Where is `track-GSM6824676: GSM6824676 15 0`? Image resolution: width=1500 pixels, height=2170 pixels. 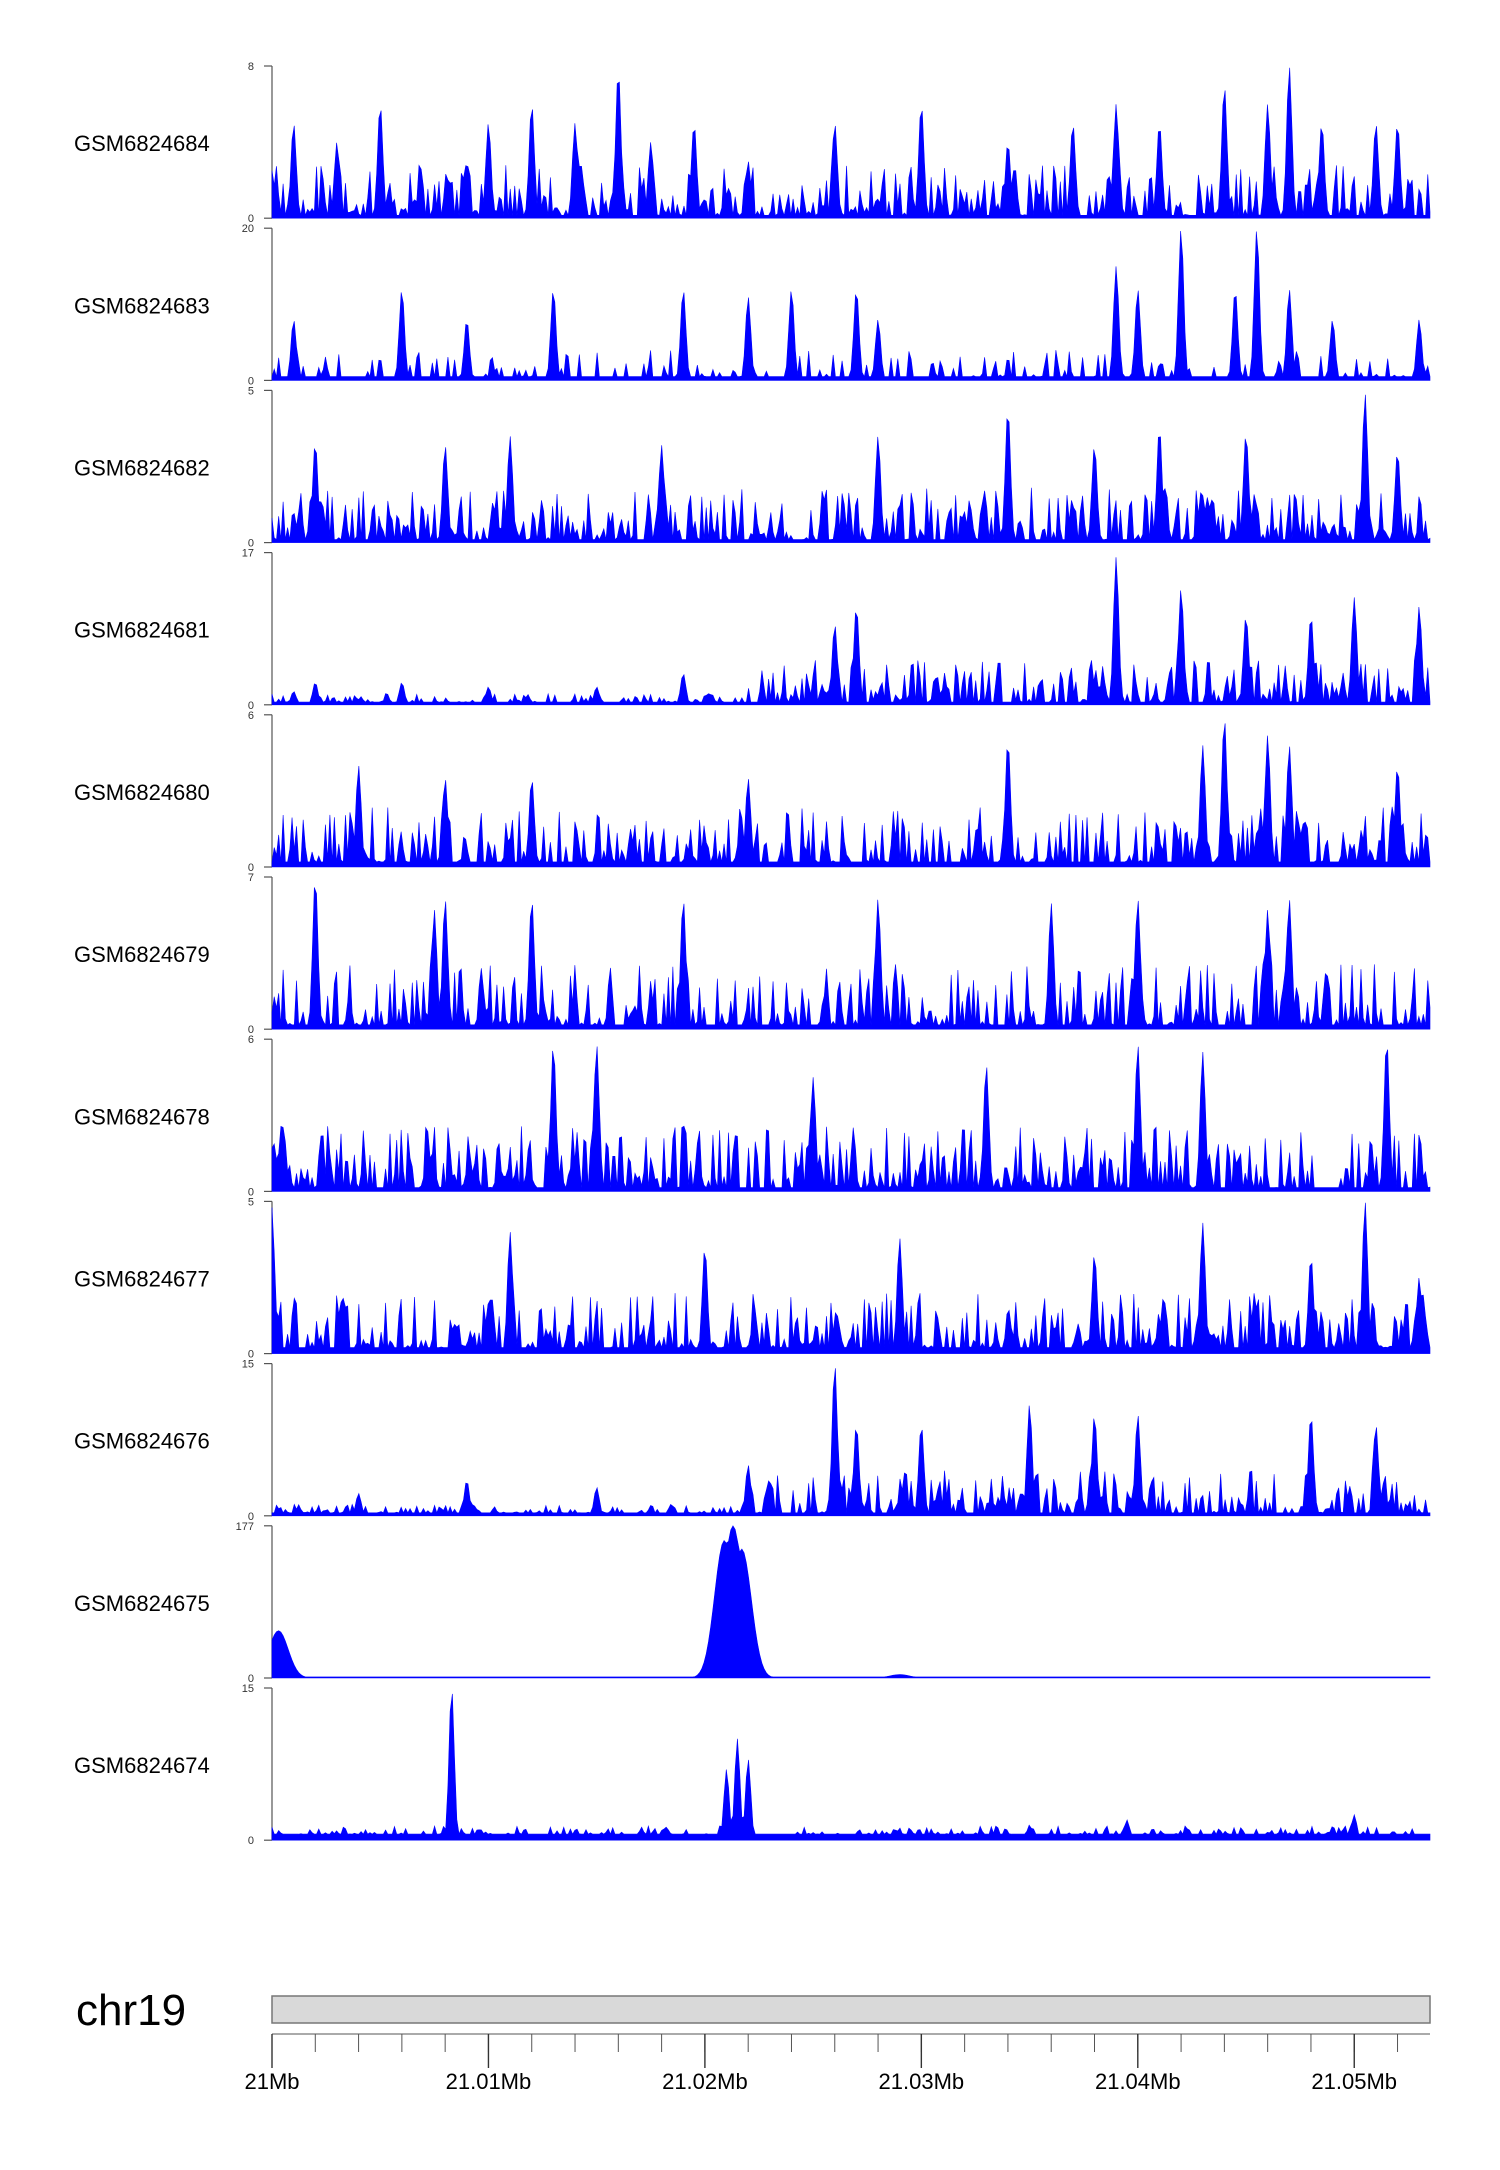
track-GSM6824676: GSM6824676 15 0 is located at coordinates (752, 1441).